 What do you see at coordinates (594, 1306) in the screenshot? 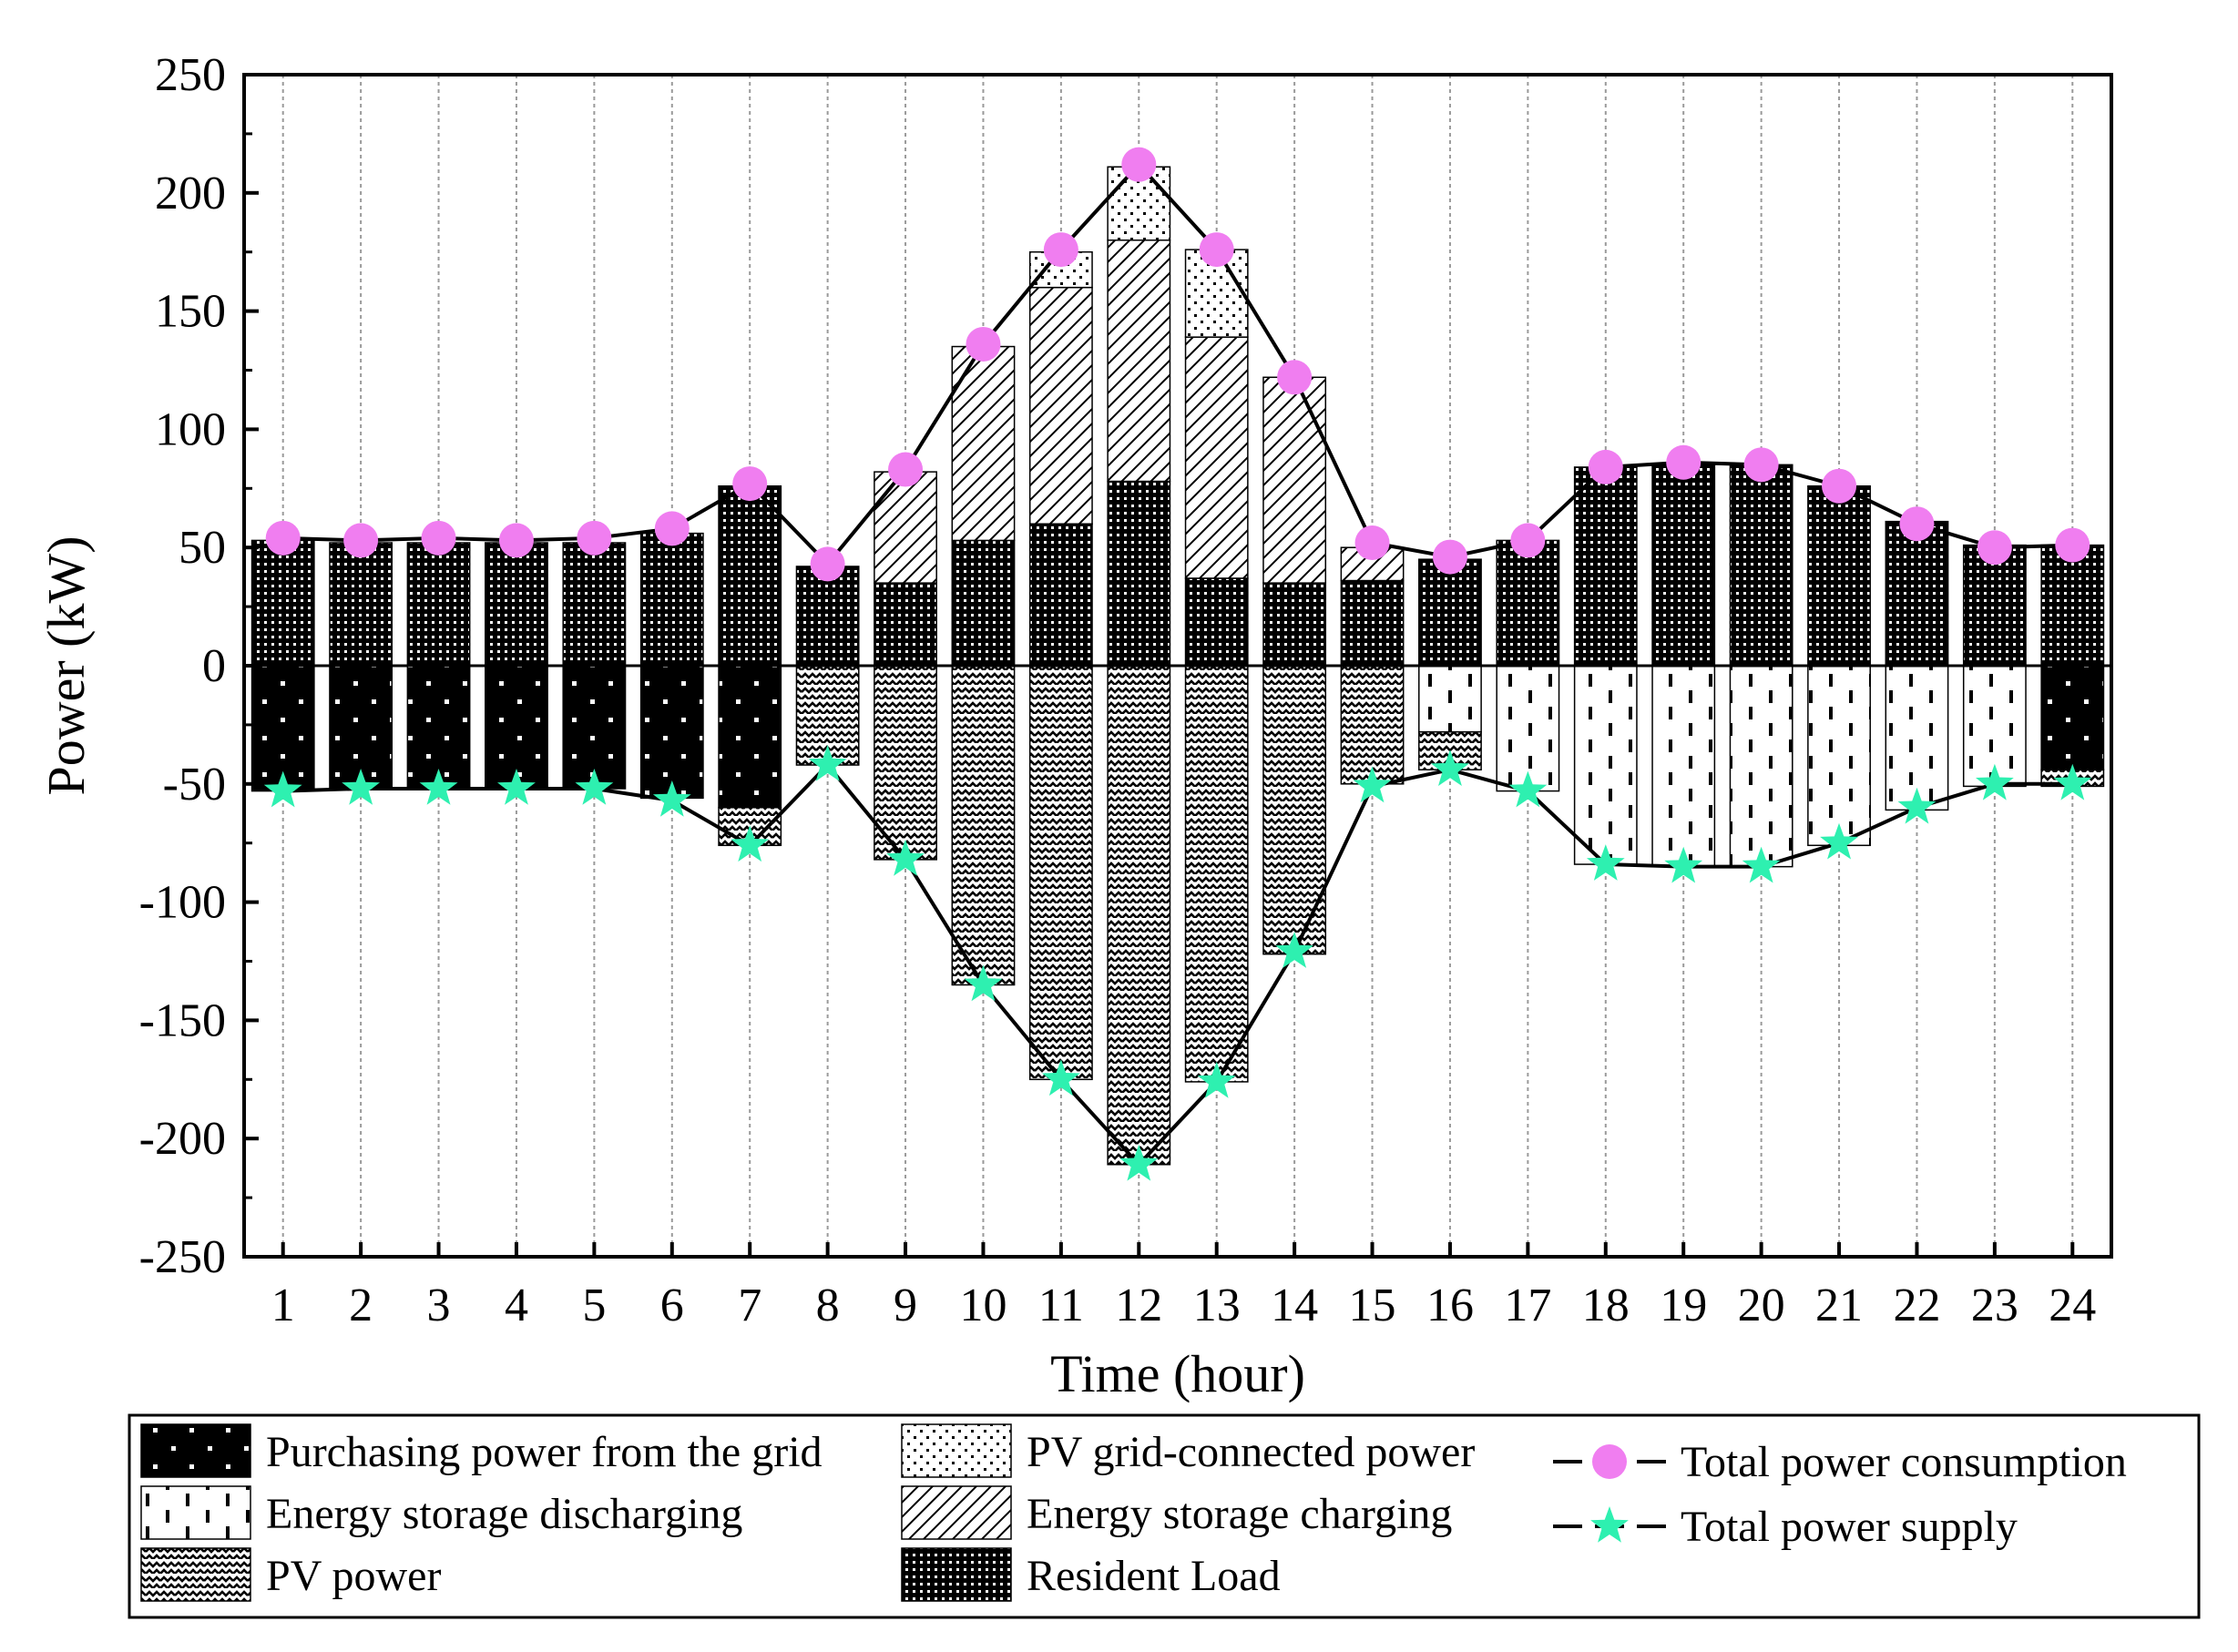
I see `x-tick-label: 5` at bounding box center [594, 1306].